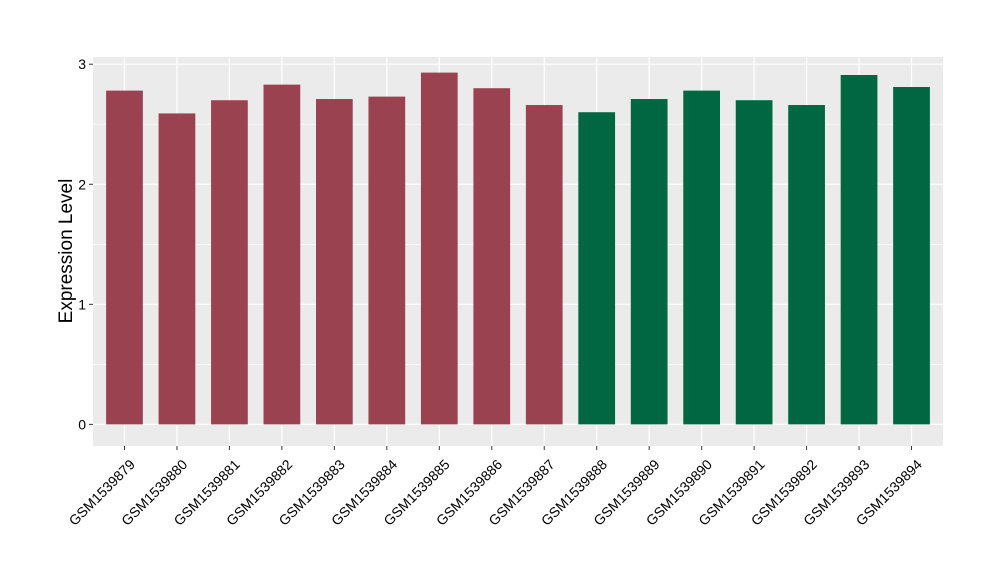  What do you see at coordinates (82, 304) in the screenshot?
I see `y-tick-label: 1` at bounding box center [82, 304].